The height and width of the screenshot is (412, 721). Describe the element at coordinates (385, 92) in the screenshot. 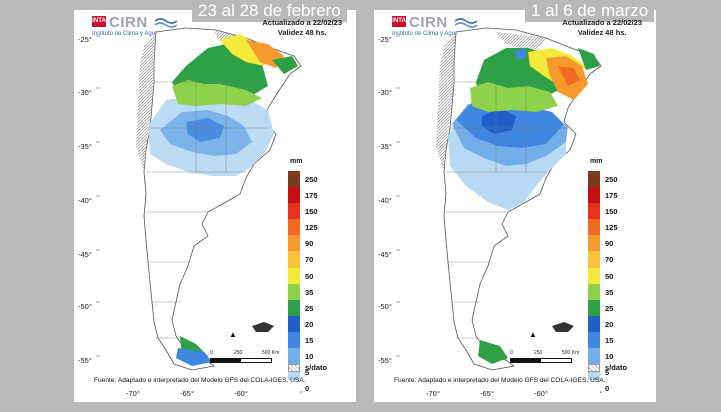

I see `lat-label: -30°` at that location.